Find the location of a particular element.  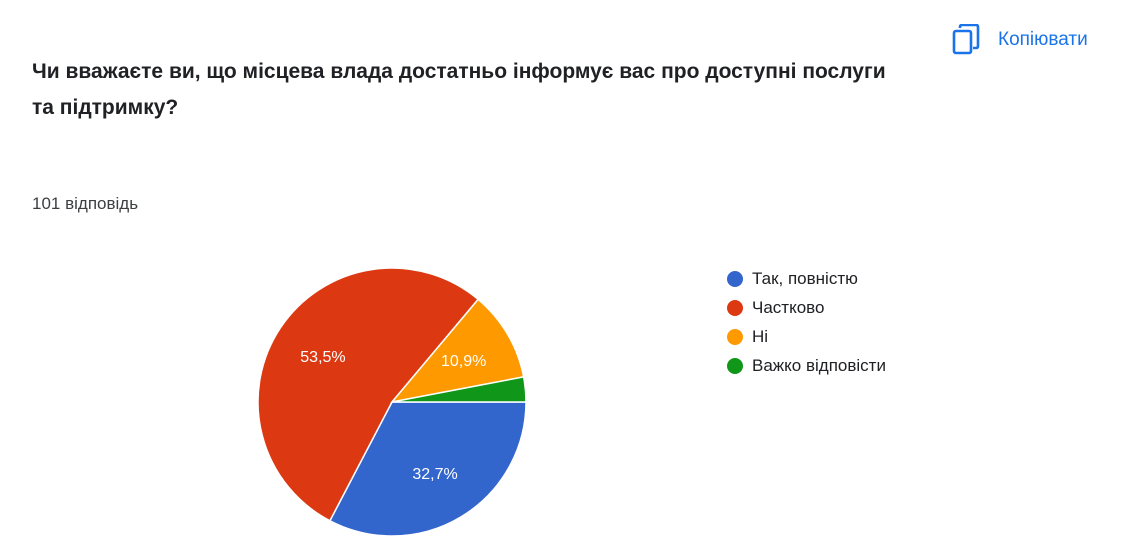

copy-icon is located at coordinates (966, 39).